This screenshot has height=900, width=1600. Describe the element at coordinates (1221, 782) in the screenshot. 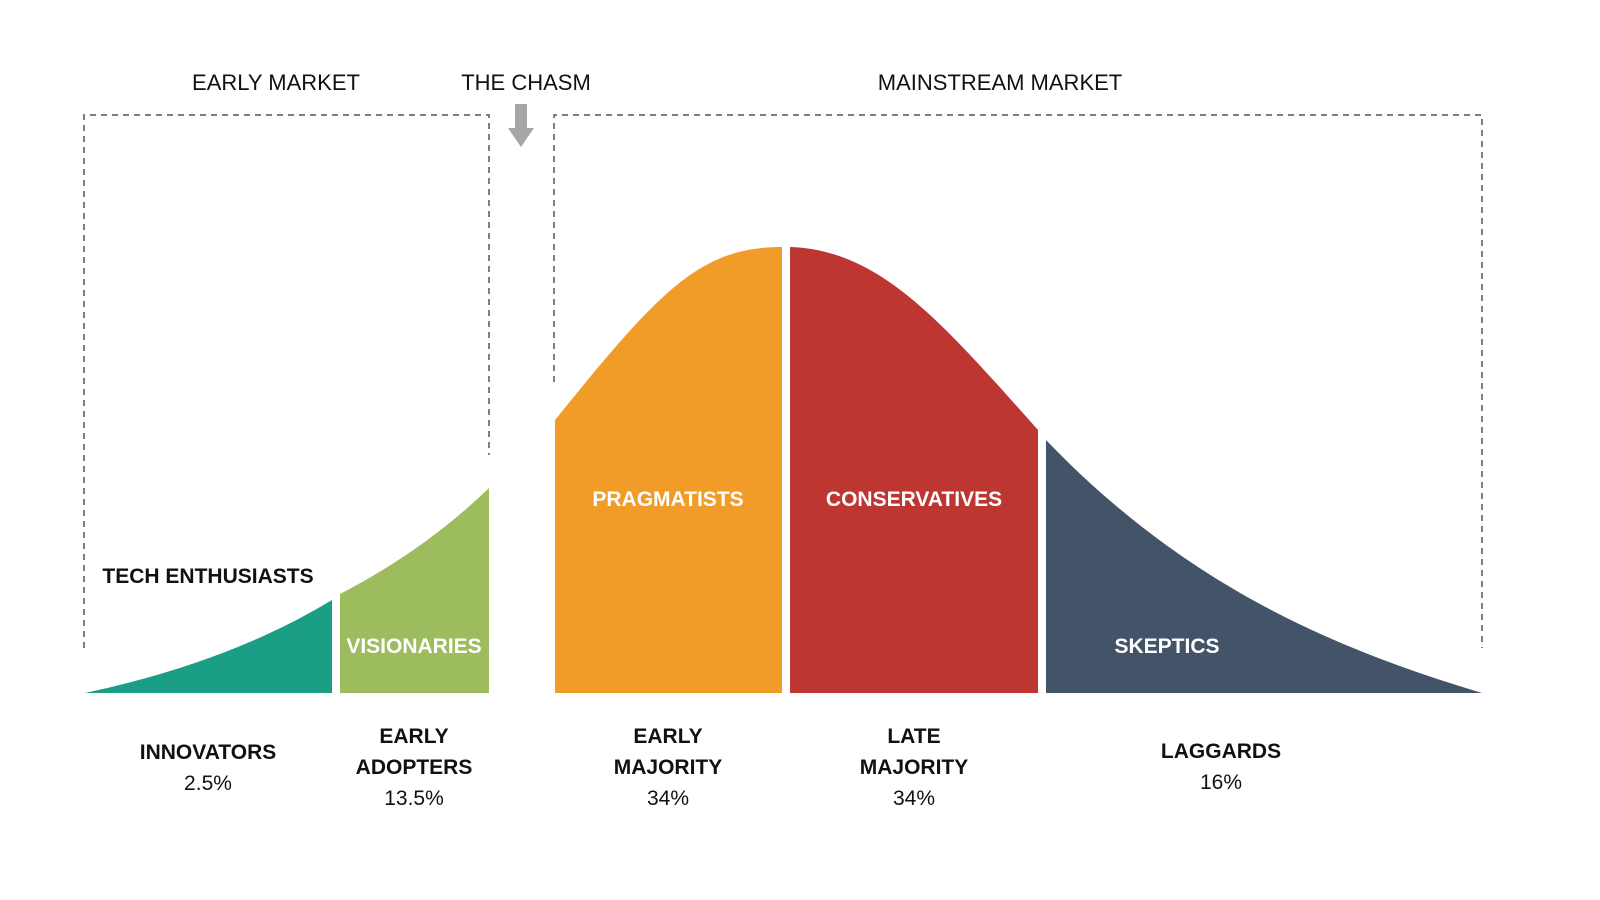

I see `group-share: 16%` at that location.